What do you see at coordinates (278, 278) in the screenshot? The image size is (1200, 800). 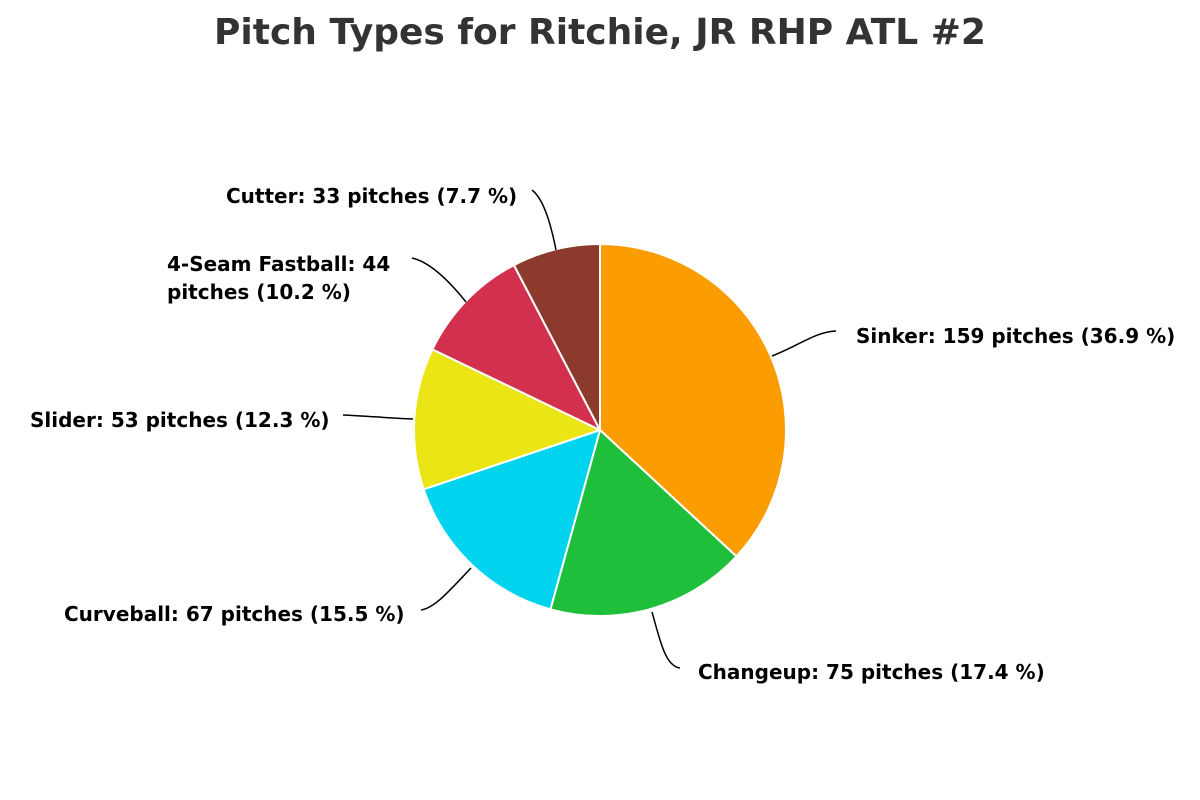 I see `label-4-seam-fastball: 4-Seam Fastball: 44 pitches (10.2 %)` at bounding box center [278, 278].